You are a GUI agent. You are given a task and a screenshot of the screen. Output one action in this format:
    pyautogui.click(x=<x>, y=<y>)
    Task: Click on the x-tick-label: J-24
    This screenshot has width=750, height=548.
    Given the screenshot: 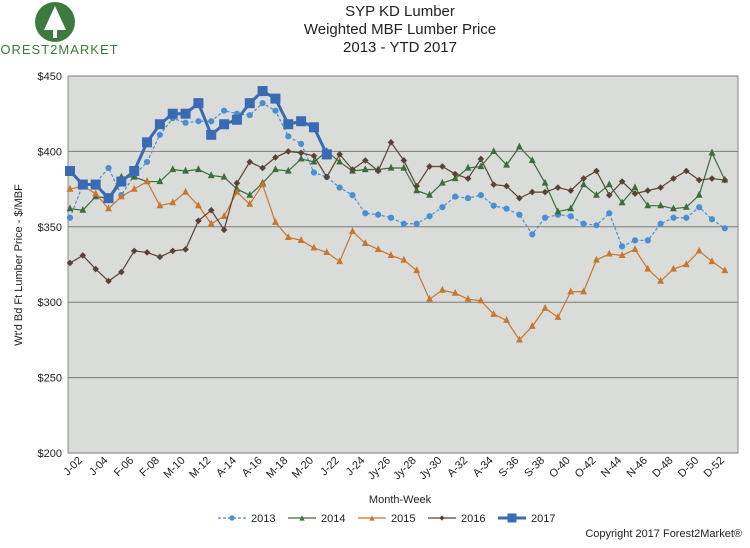 What is the action you would take?
    pyautogui.click(x=356, y=467)
    